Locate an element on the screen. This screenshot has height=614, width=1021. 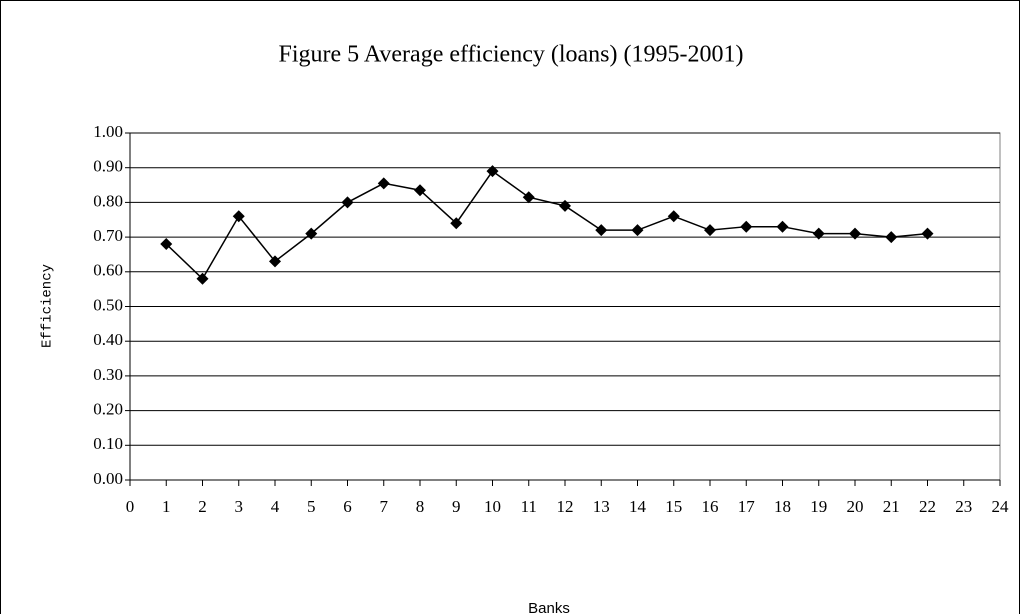
x-tick-label: 14 is located at coordinates (638, 506).